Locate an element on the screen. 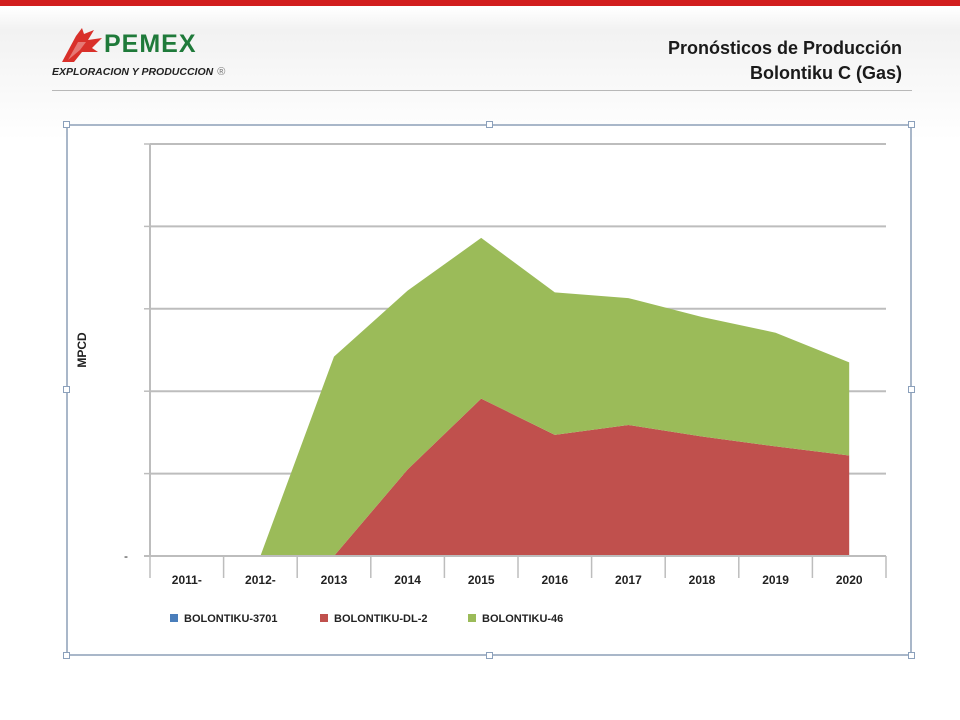  pemex-logo: PEMEX EXPLORACION Y PRODUCCION ® is located at coordinates (138, 55).